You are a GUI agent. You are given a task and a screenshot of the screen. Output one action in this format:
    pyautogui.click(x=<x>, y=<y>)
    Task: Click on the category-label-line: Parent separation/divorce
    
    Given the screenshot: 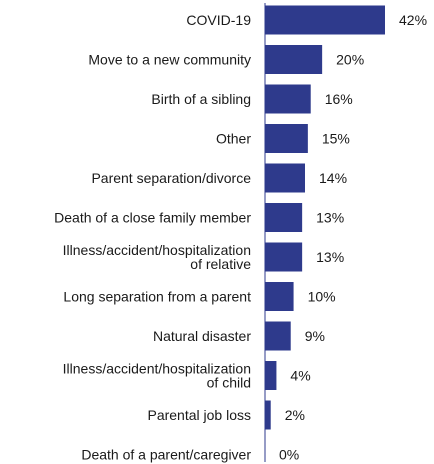 What is the action you would take?
    pyautogui.click(x=171, y=178)
    